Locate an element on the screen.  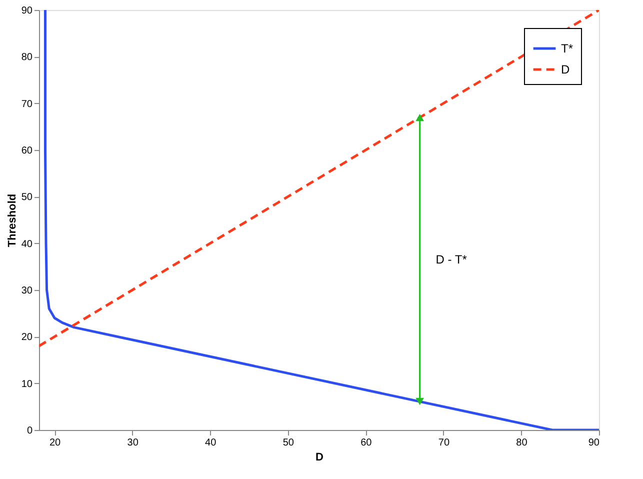
y-tick-label: 30 is located at coordinates (27, 291).